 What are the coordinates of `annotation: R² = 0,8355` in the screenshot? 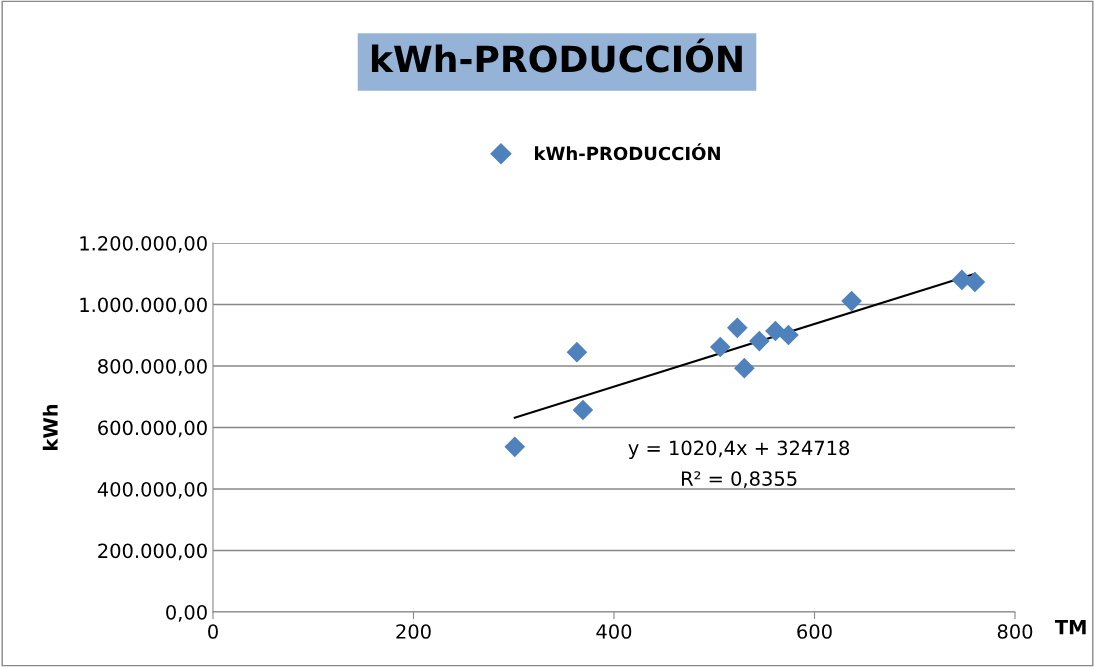 It's located at (739, 479).